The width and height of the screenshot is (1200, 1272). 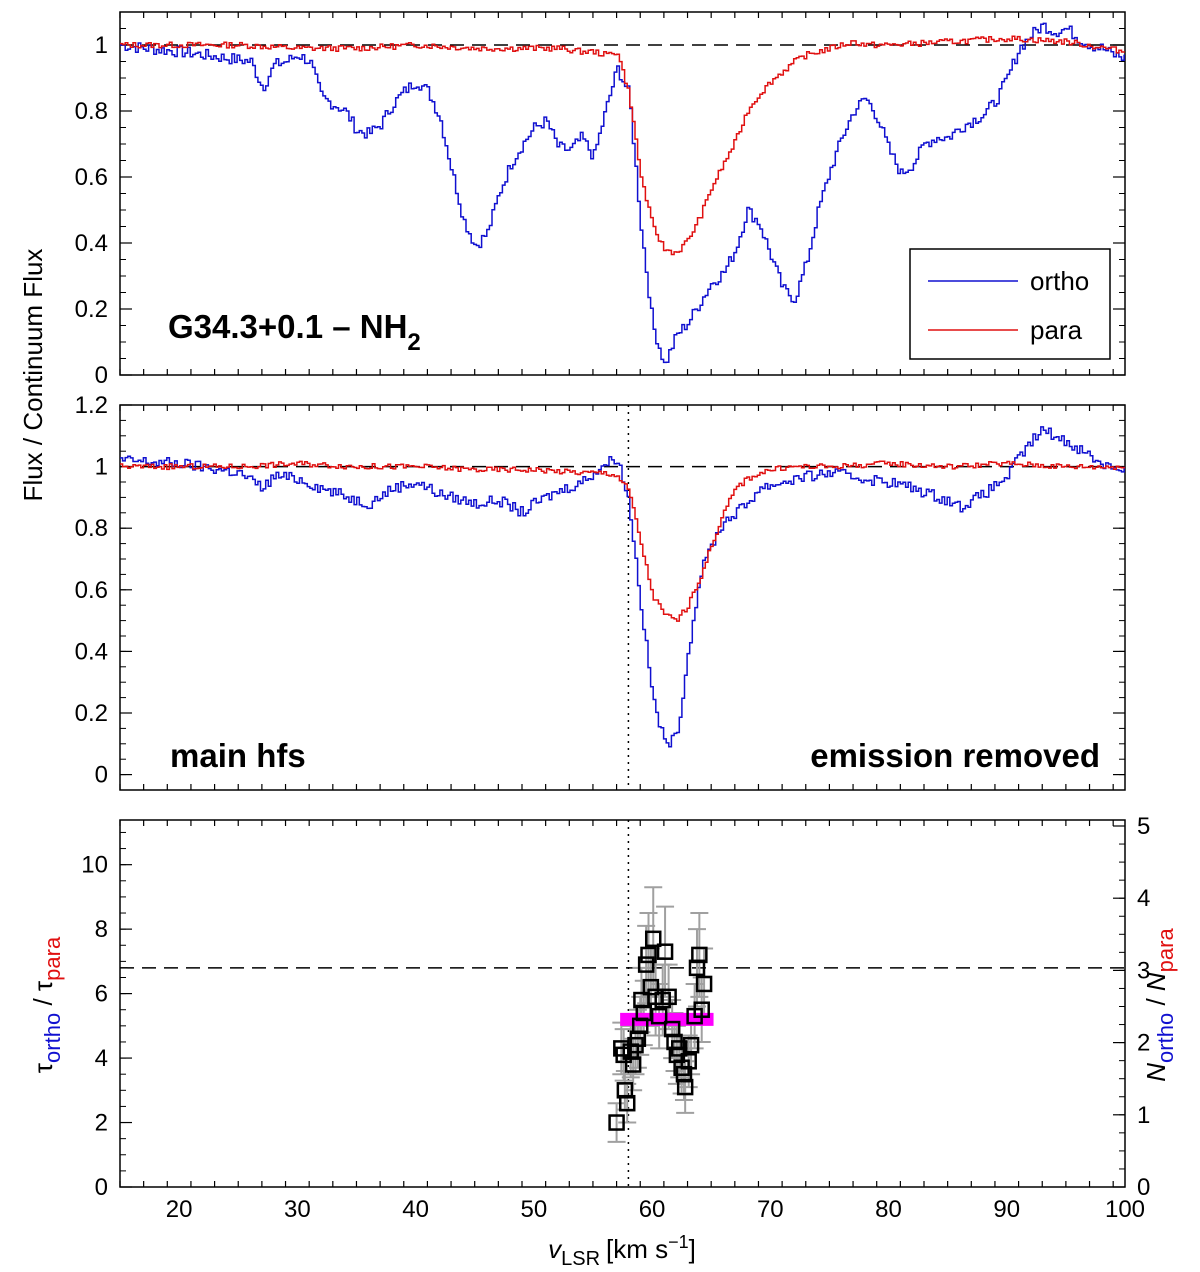 What do you see at coordinates (580, 1259) in the screenshot?
I see `x-label-sub: LSR` at bounding box center [580, 1259].